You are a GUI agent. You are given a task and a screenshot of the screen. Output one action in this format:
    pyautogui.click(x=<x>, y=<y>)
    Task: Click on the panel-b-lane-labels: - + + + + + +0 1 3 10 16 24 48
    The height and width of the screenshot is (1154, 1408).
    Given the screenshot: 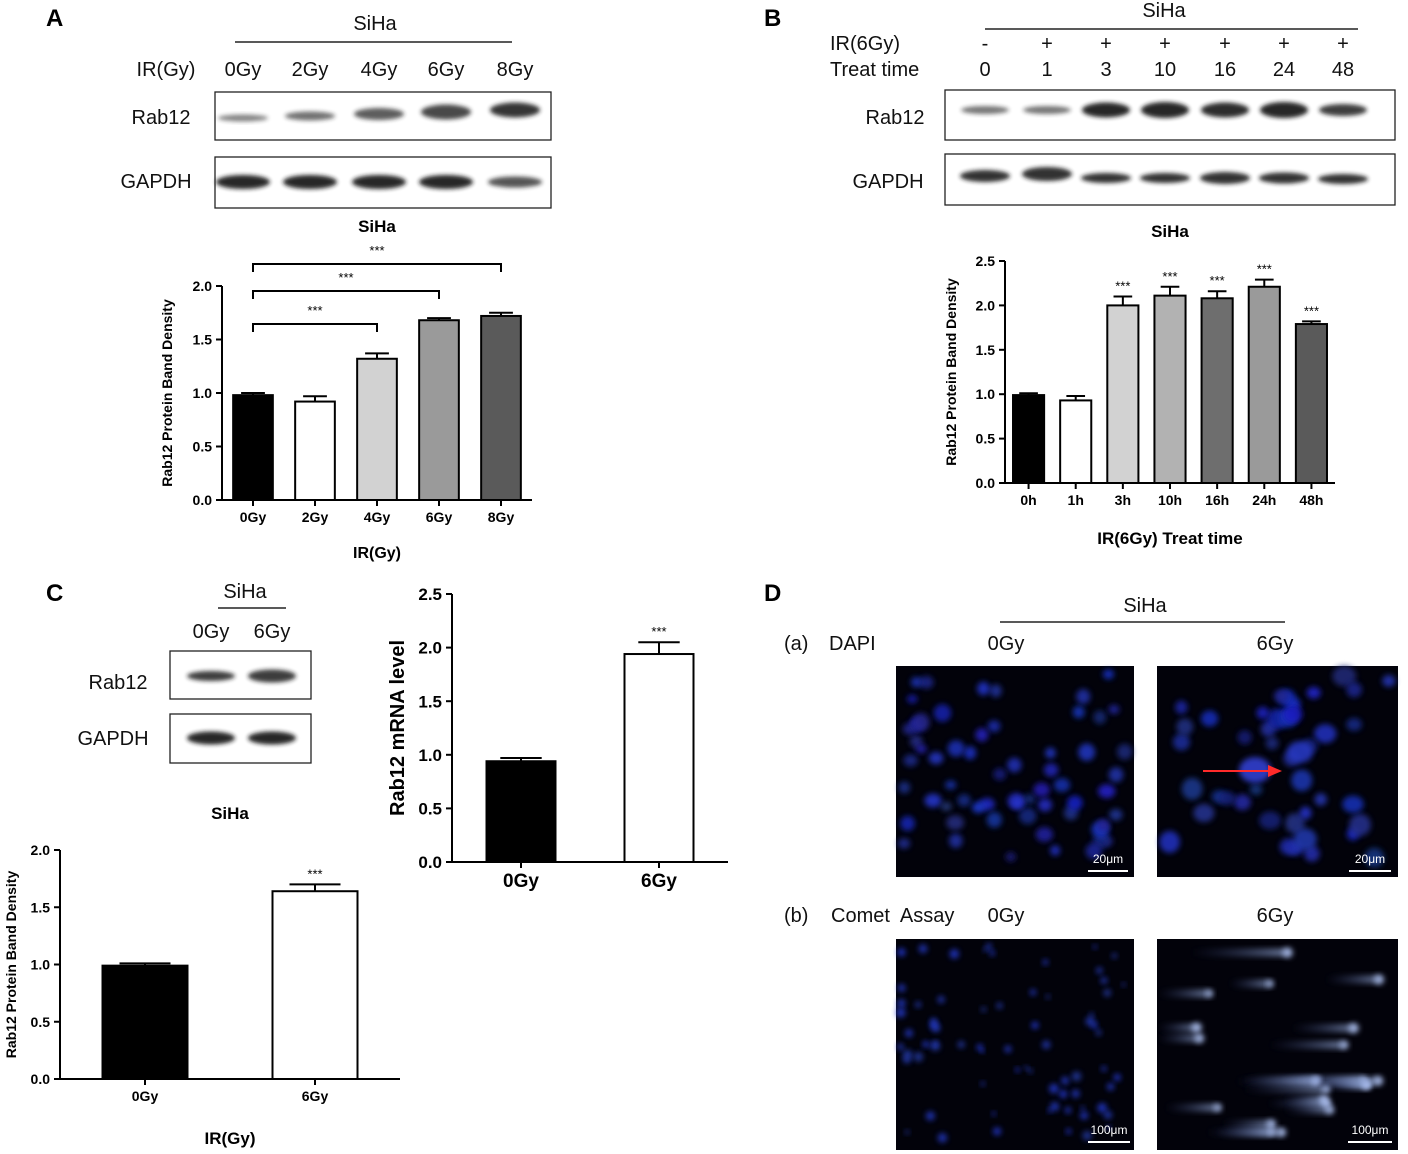 What is the action you would take?
    pyautogui.click(x=1166, y=57)
    